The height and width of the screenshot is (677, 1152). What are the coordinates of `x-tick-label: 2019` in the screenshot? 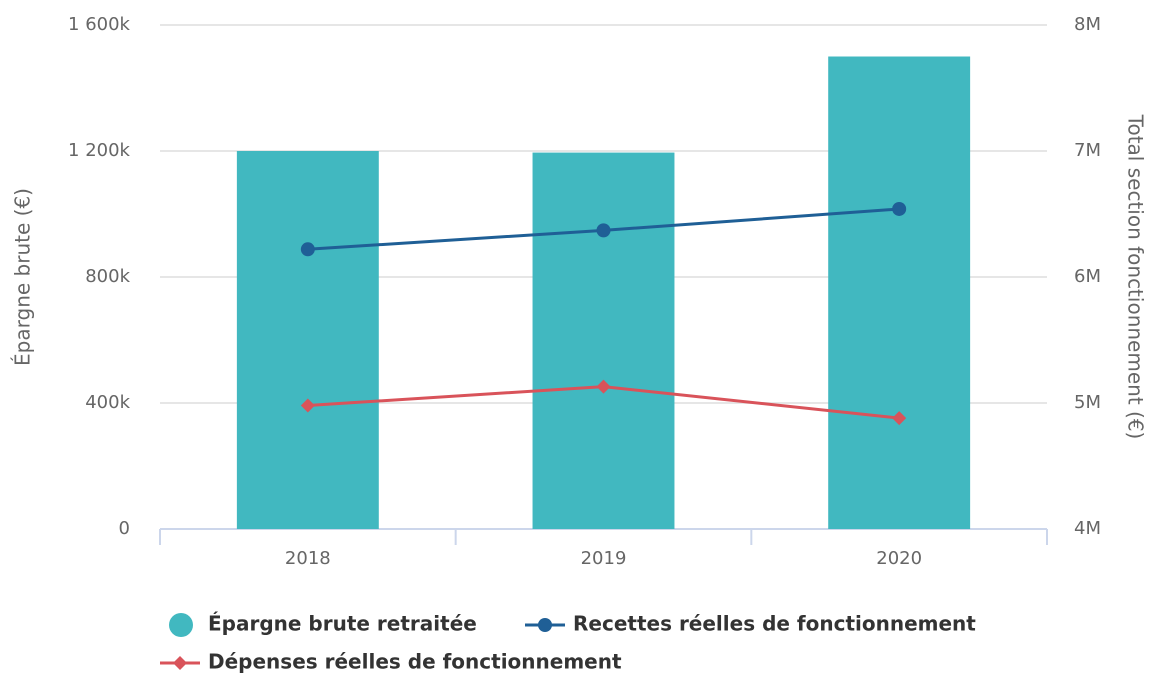 It's located at (604, 558).